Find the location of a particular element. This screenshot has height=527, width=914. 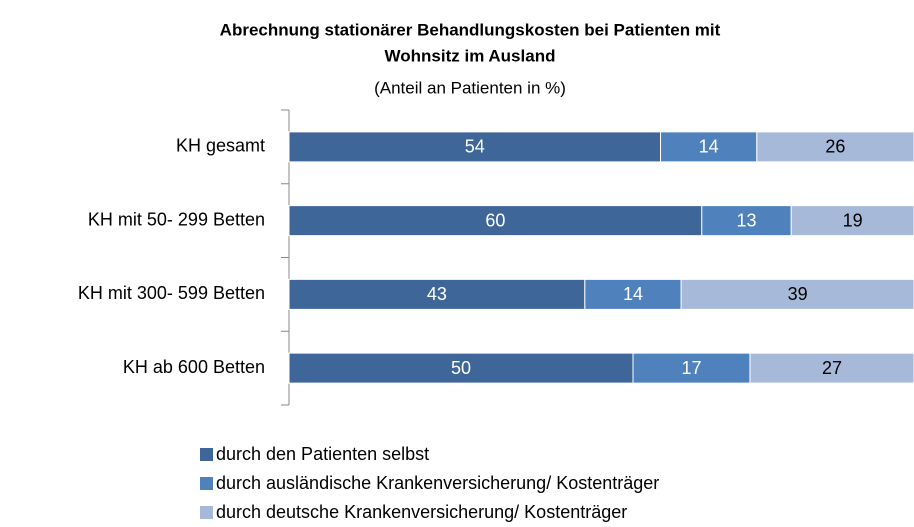

data-label: 17 is located at coordinates (691, 368).